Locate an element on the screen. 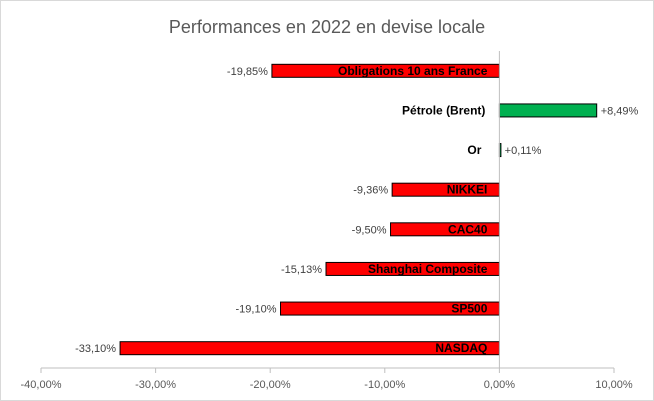  category-label: SP500 is located at coordinates (469, 309).